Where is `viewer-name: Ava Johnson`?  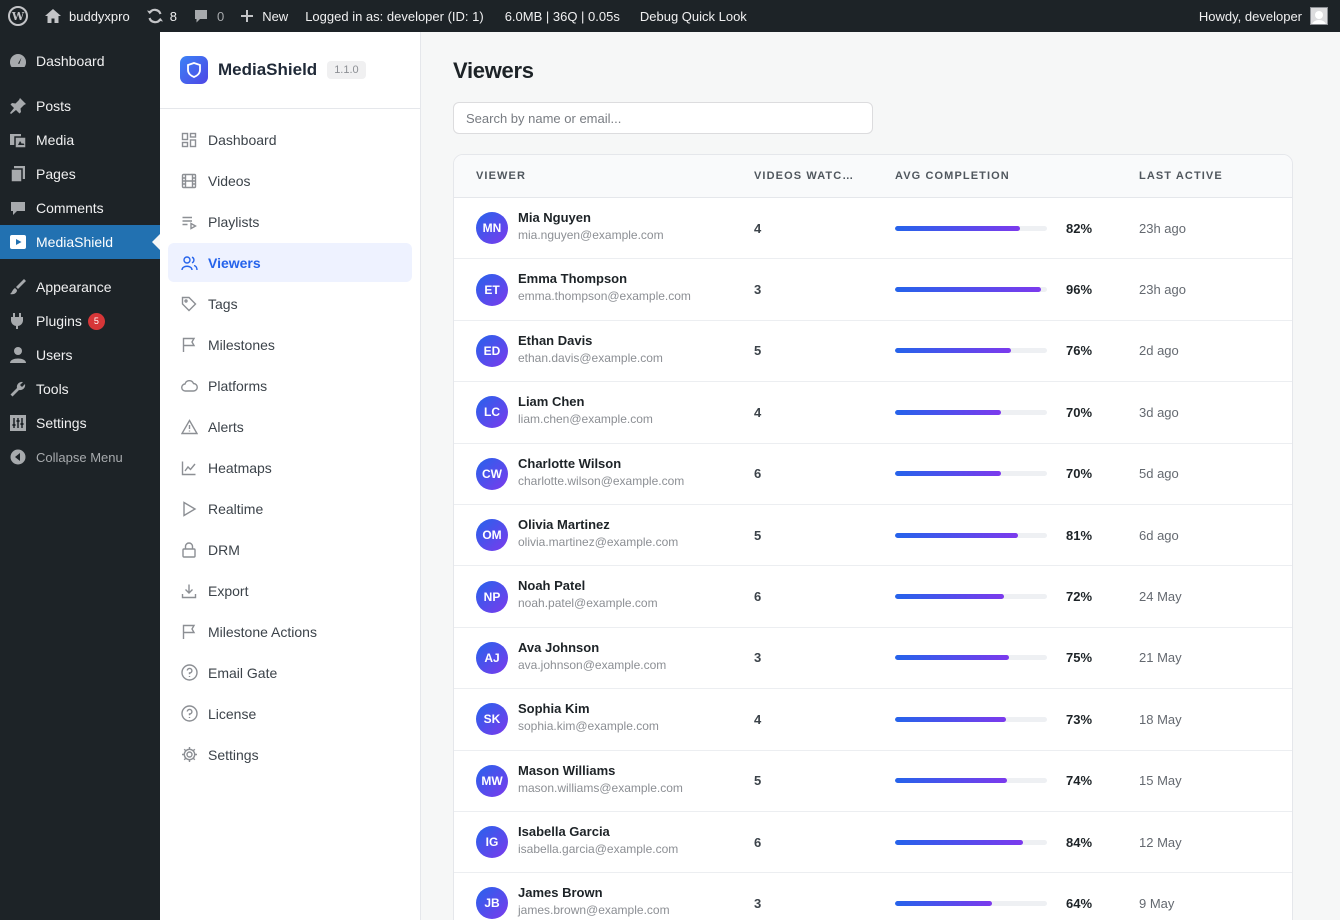 viewer-name: Ava Johnson is located at coordinates (559, 647).